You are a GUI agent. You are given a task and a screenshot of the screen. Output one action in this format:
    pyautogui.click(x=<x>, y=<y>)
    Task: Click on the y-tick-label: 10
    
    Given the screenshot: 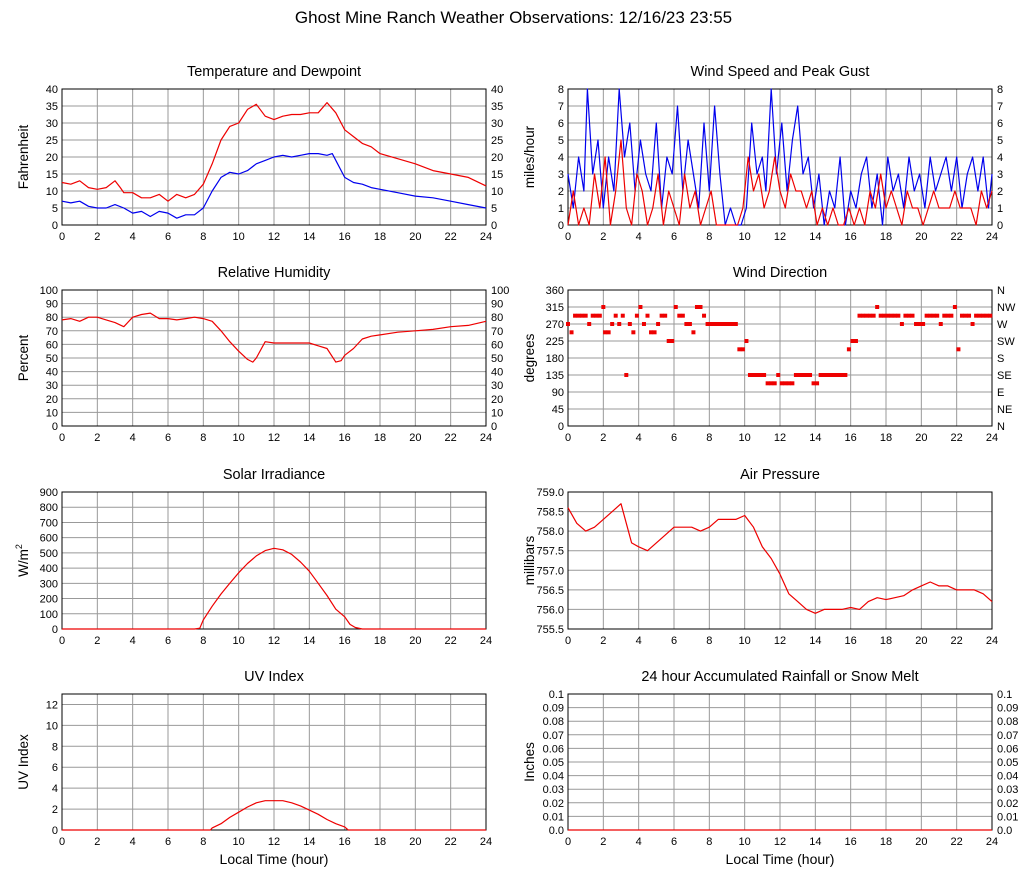 What is the action you would take?
    pyautogui.click(x=52, y=413)
    